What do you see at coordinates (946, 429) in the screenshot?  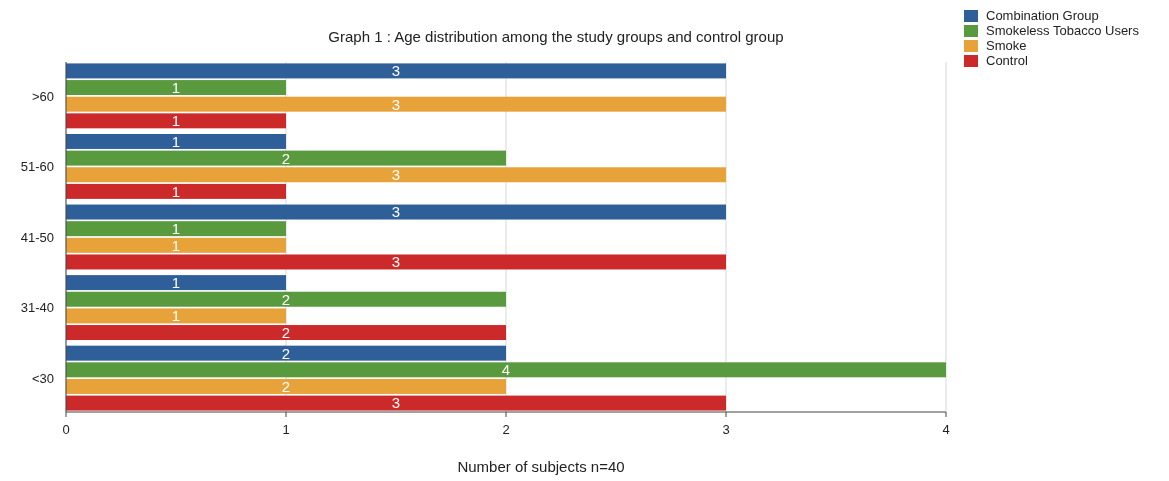 I see `x-tick-label: 4` at bounding box center [946, 429].